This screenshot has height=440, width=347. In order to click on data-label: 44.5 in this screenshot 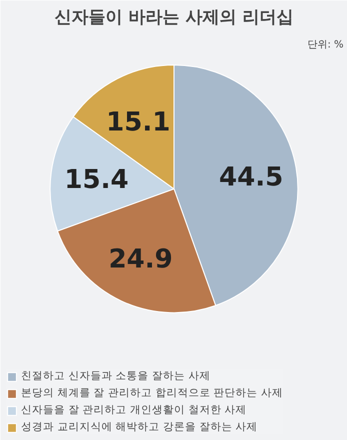, I will do `click(251, 177)`.